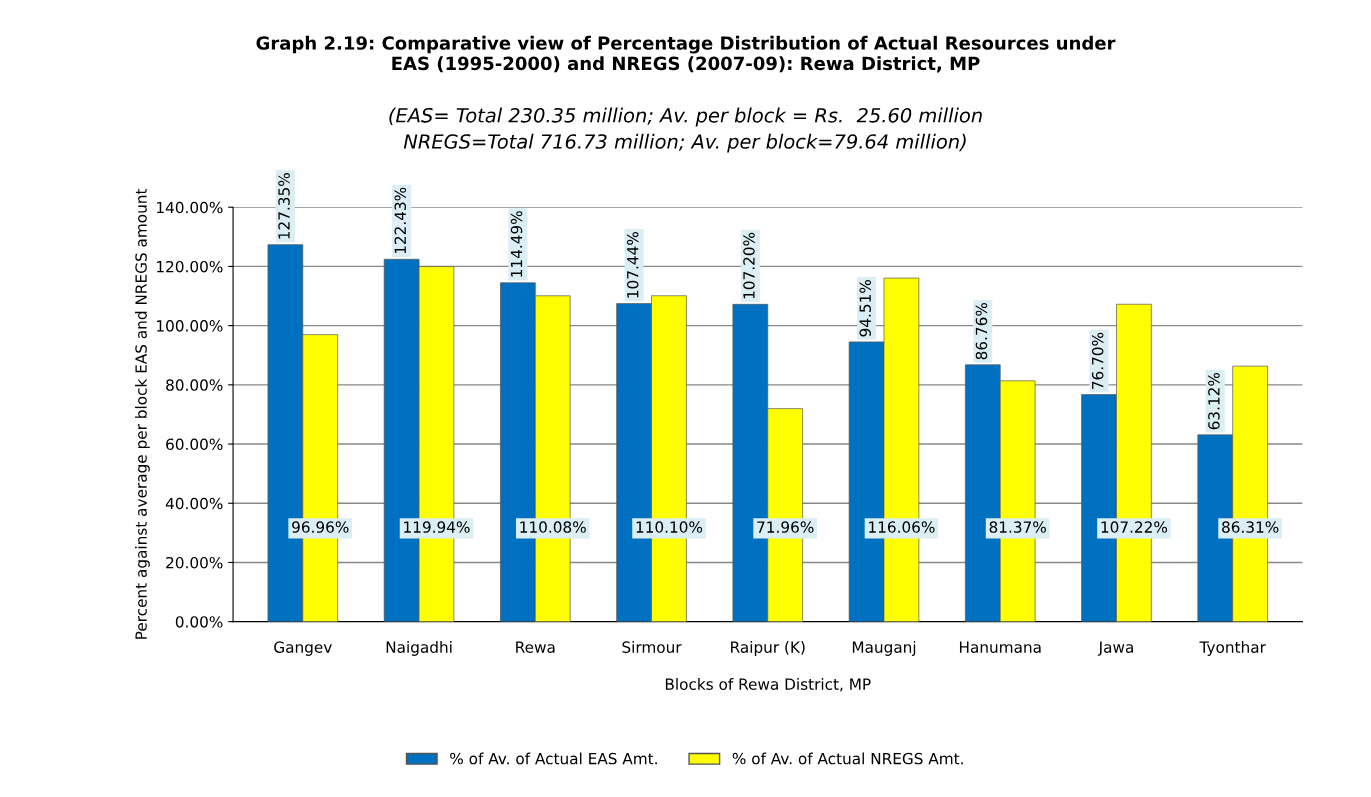  I want to click on data-label: 107.20%, so click(749, 265).